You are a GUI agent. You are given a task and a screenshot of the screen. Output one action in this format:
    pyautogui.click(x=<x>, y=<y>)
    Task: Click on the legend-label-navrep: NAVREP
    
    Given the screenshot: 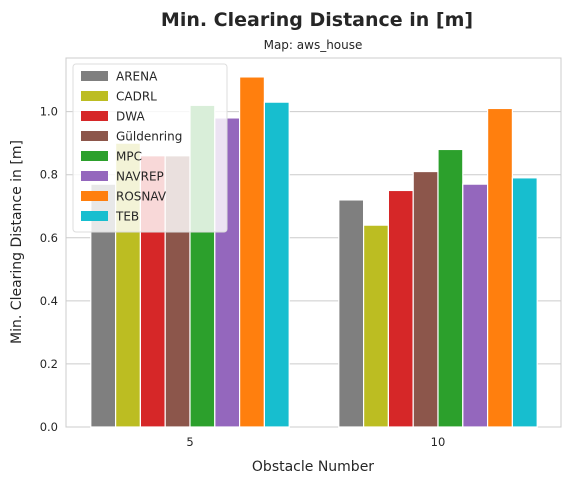 What is the action you would take?
    pyautogui.click(x=140, y=177)
    